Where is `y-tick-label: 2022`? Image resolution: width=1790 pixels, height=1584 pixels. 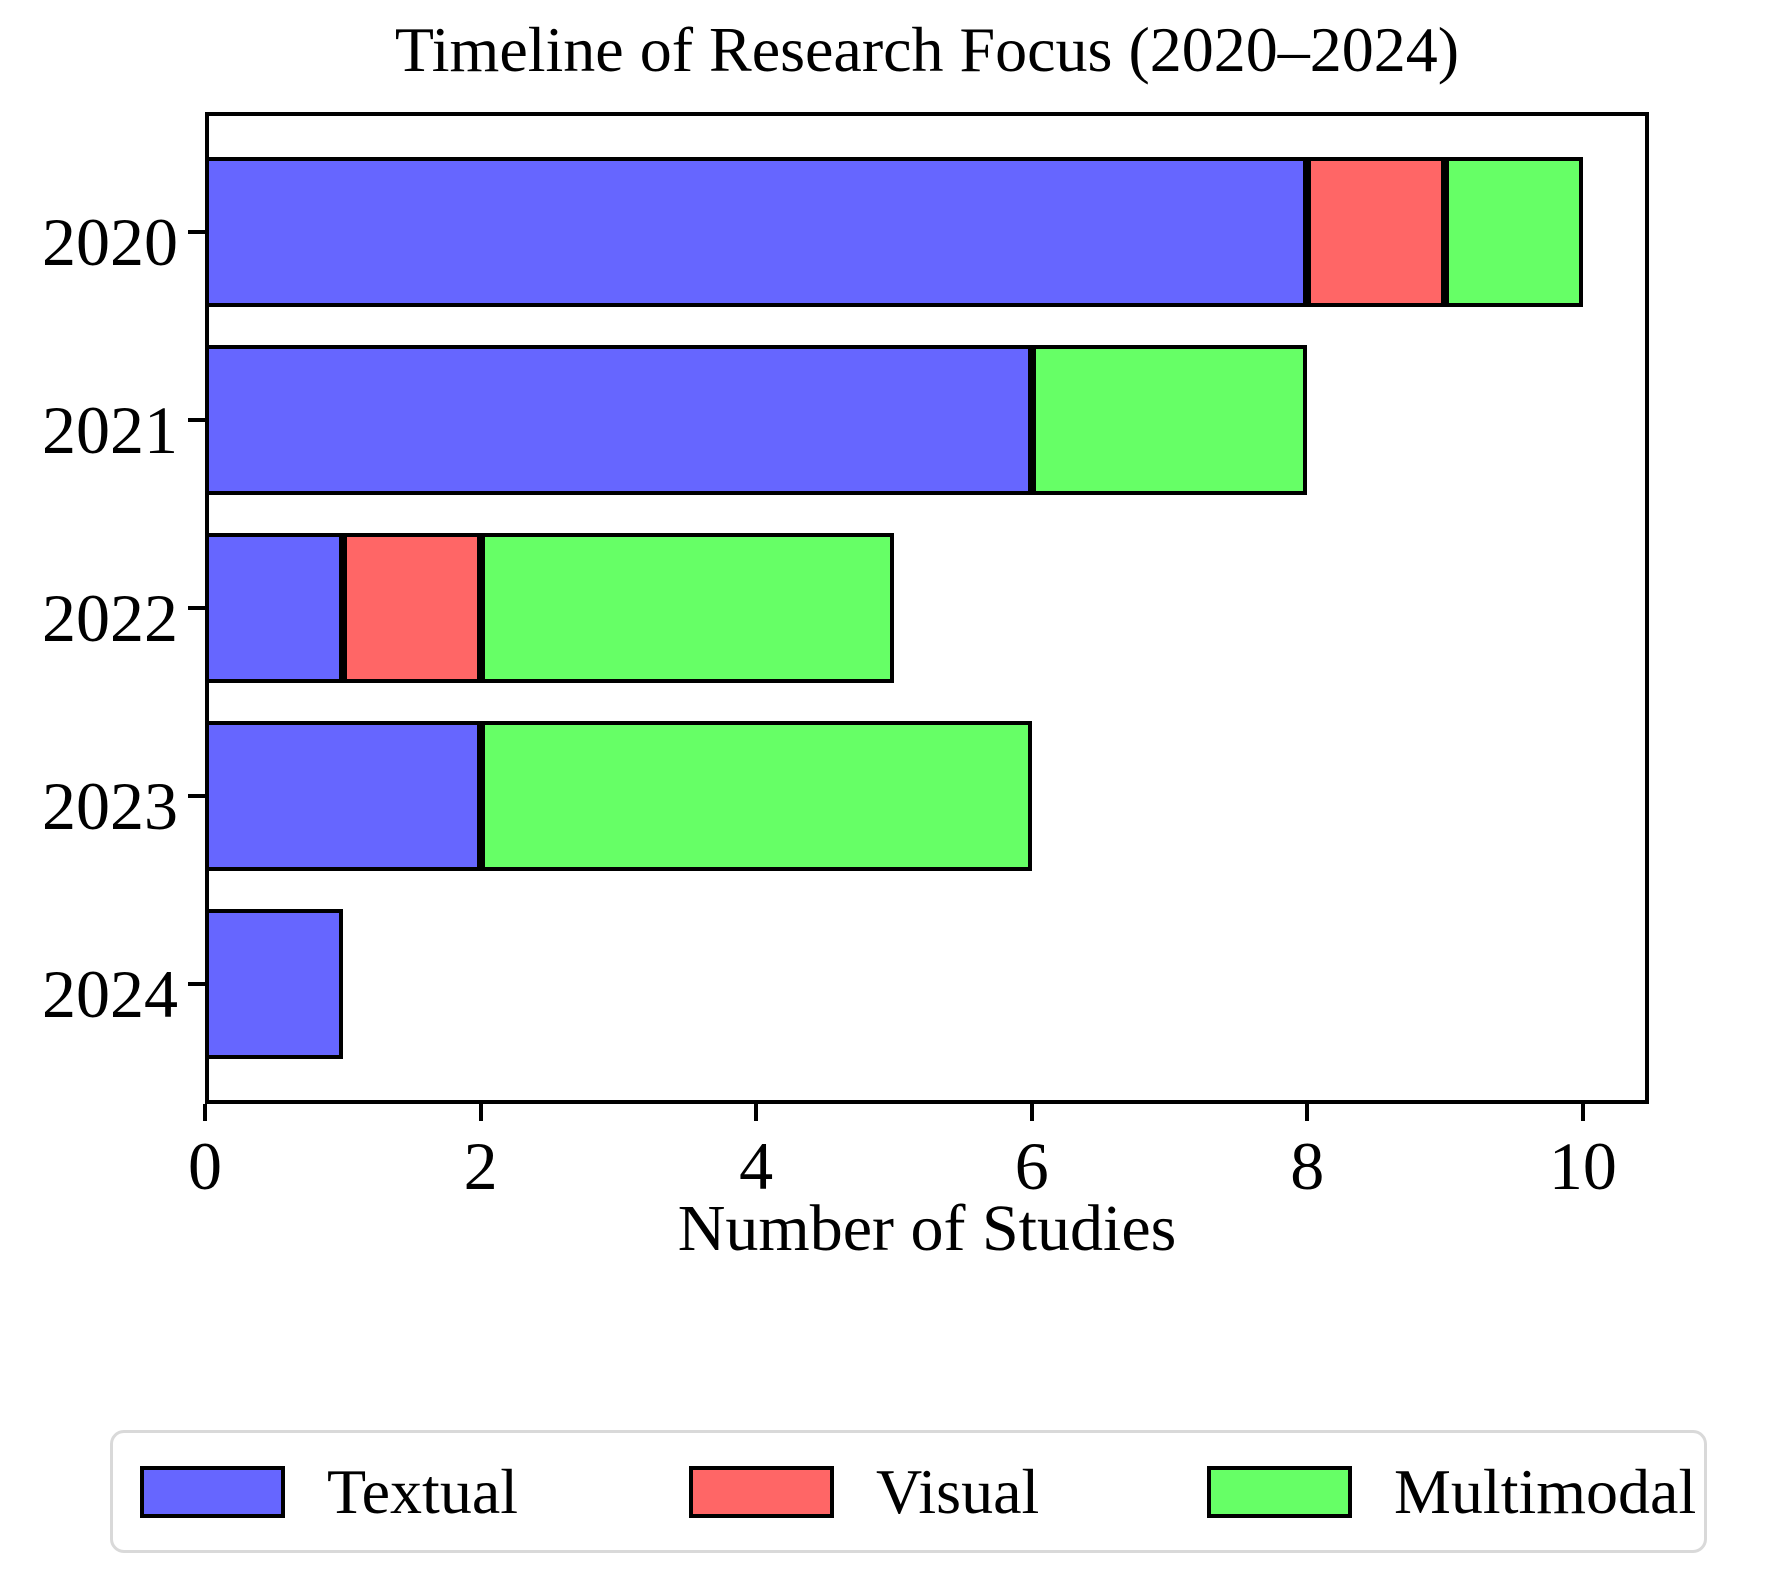
y-tick-label: 2022 is located at coordinates (110, 618).